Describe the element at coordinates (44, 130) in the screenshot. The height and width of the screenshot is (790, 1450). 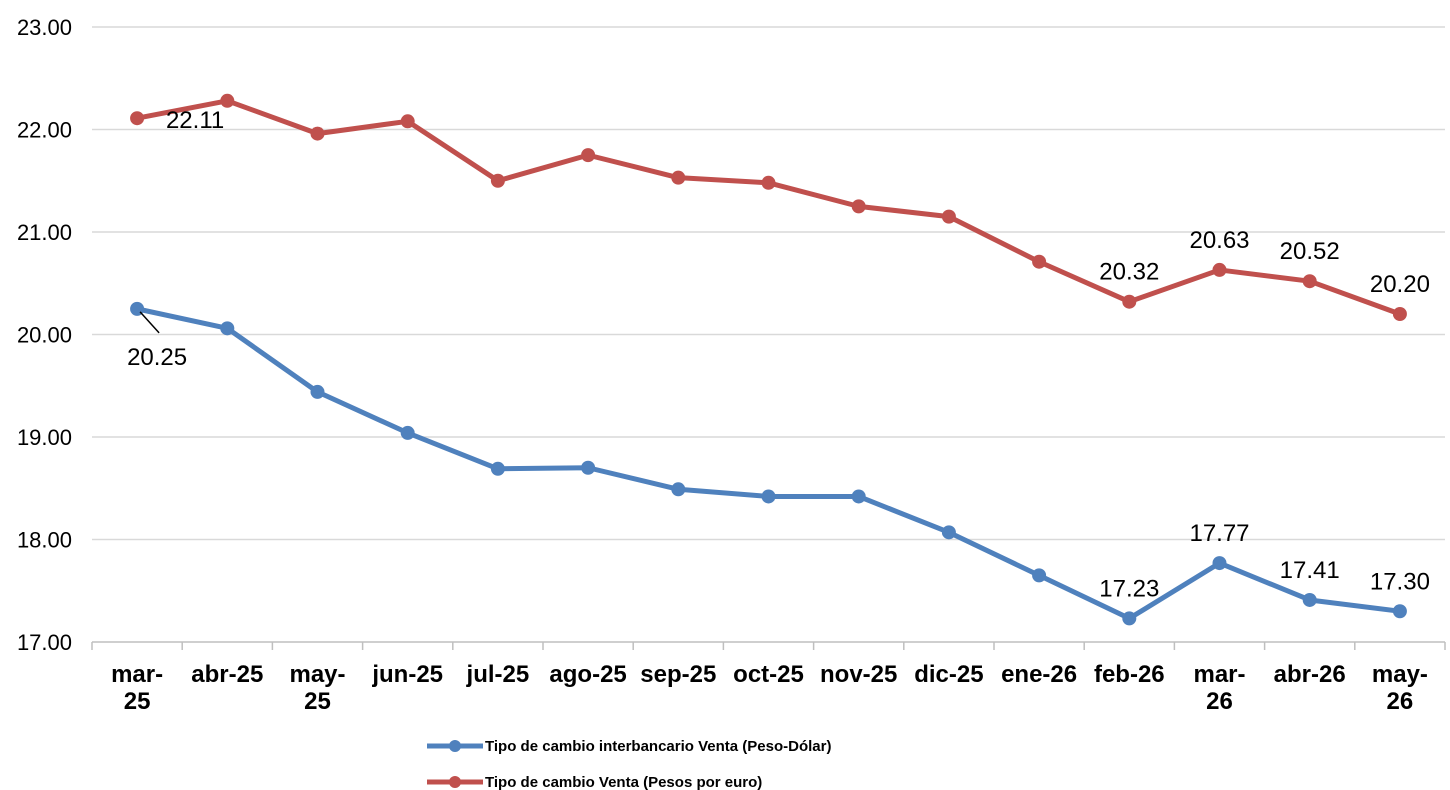
I see `y-tick-label: 22.00` at that location.